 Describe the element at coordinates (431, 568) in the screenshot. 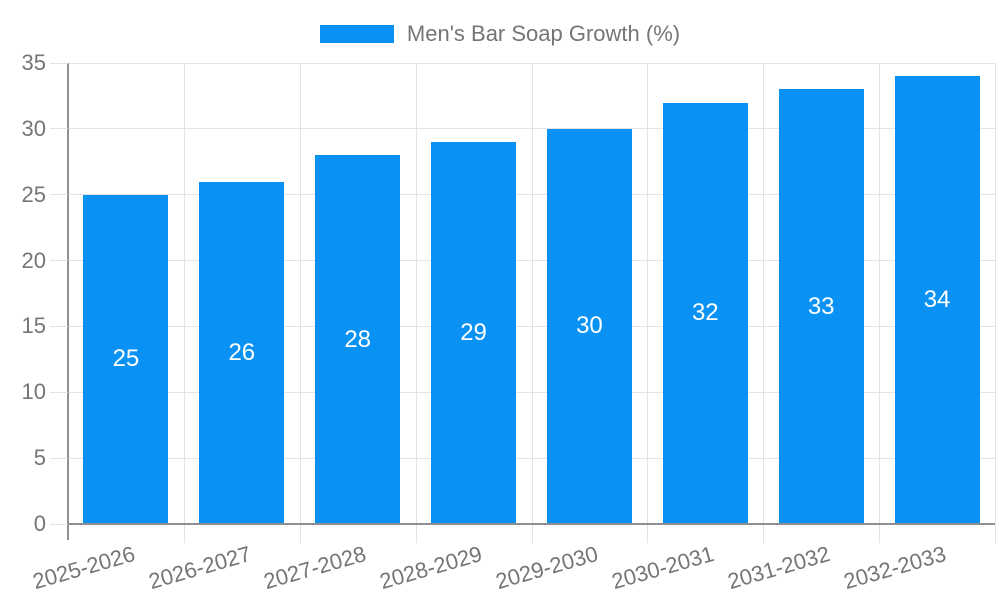

I see `x-tick-label: 2028-2029` at that location.